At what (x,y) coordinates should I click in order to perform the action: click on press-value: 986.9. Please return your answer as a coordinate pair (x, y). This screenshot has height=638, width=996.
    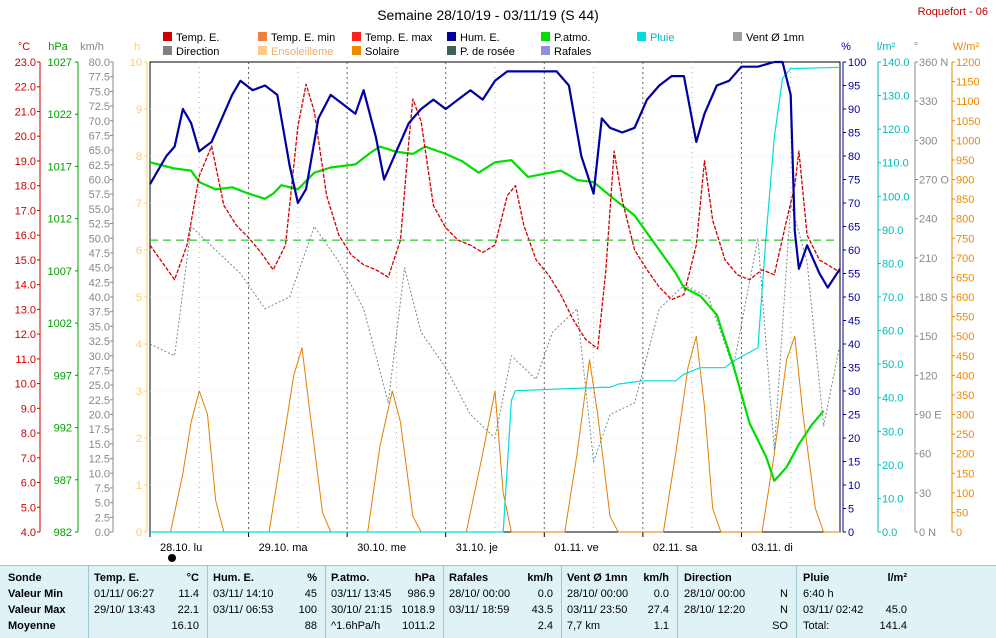
    Looking at the image, I should click on (421, 594).